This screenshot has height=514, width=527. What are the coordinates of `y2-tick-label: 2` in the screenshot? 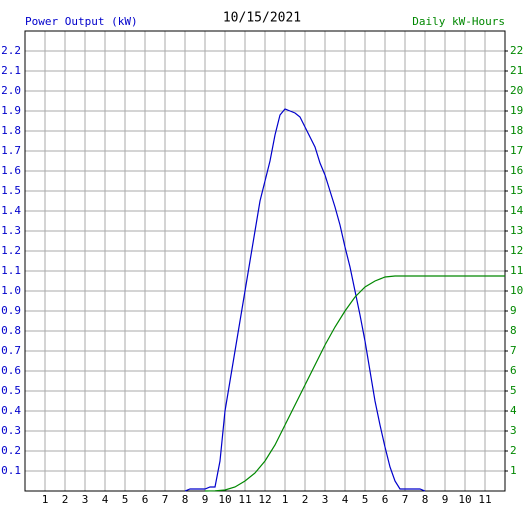 It's located at (513, 450).